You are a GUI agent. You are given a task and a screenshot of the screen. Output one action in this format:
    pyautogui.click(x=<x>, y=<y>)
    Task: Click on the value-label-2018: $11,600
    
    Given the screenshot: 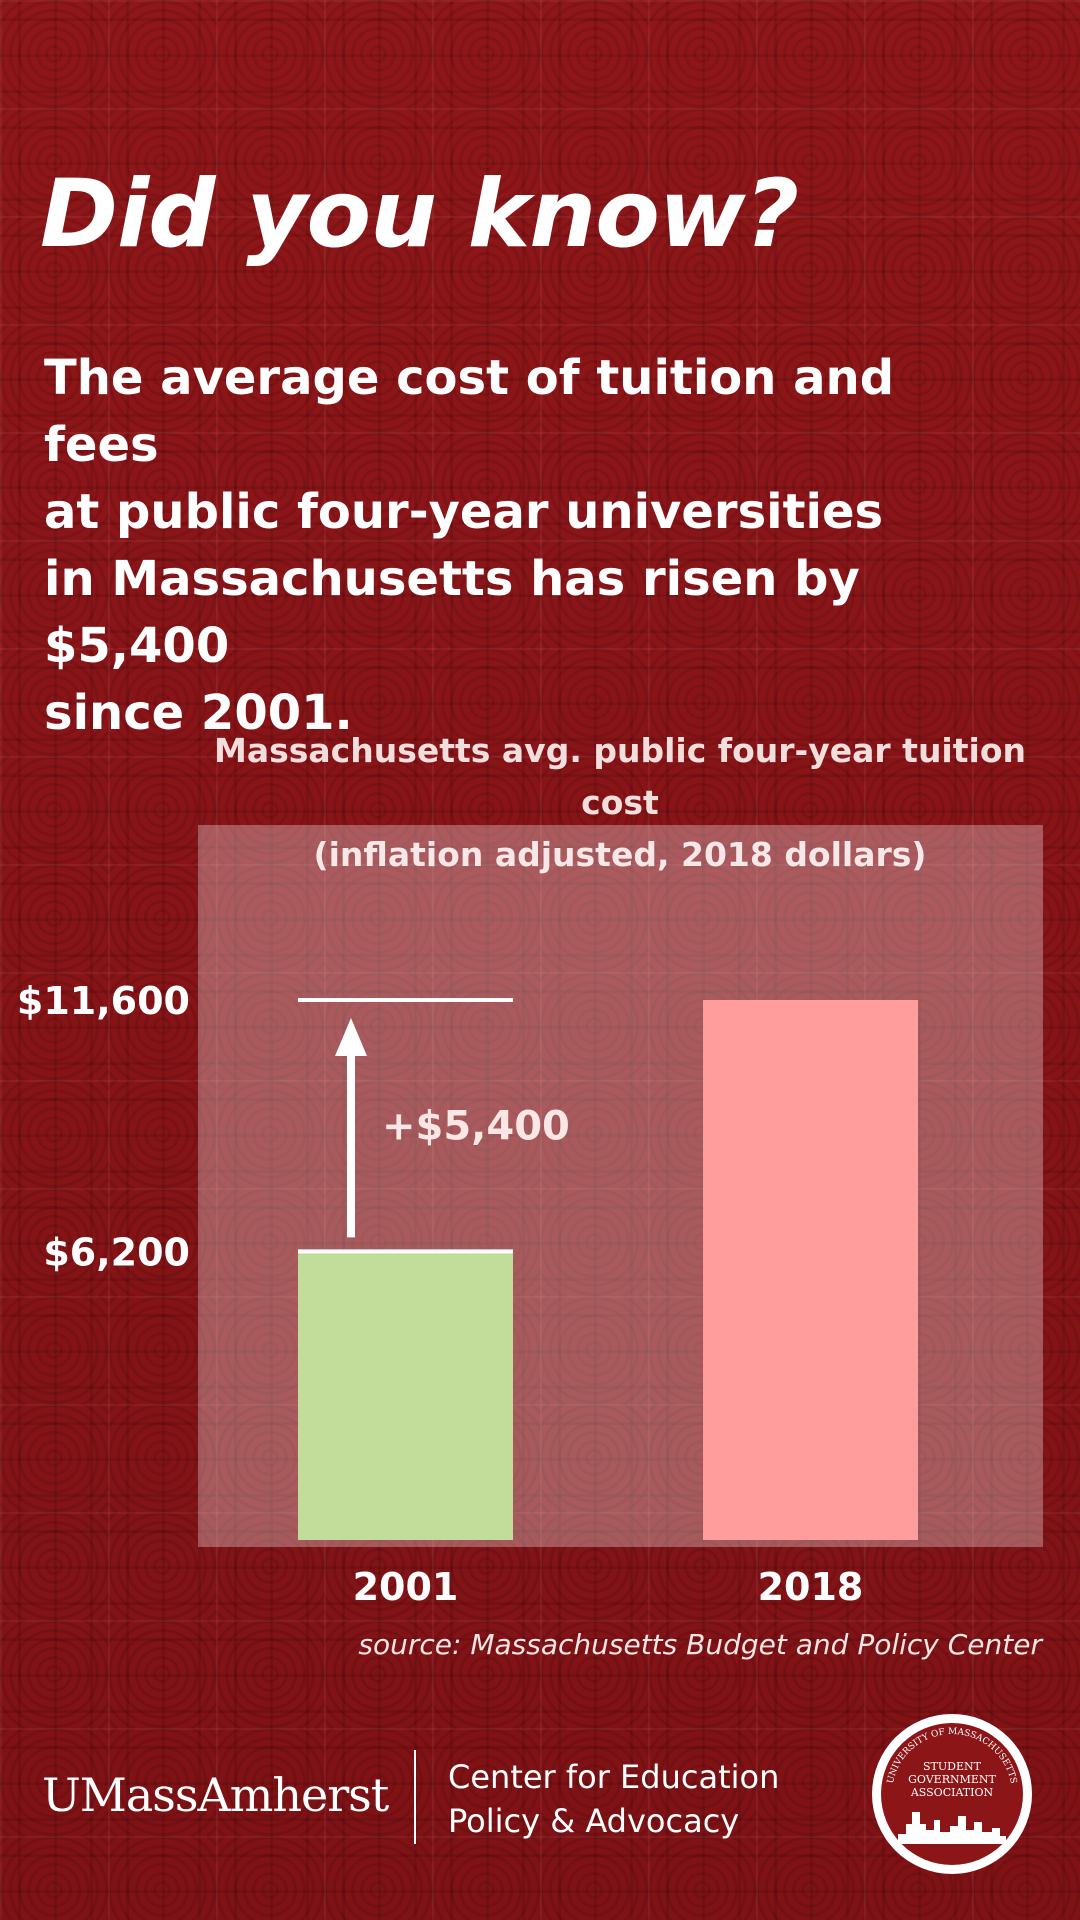 What is the action you would take?
    pyautogui.click(x=103, y=1001)
    